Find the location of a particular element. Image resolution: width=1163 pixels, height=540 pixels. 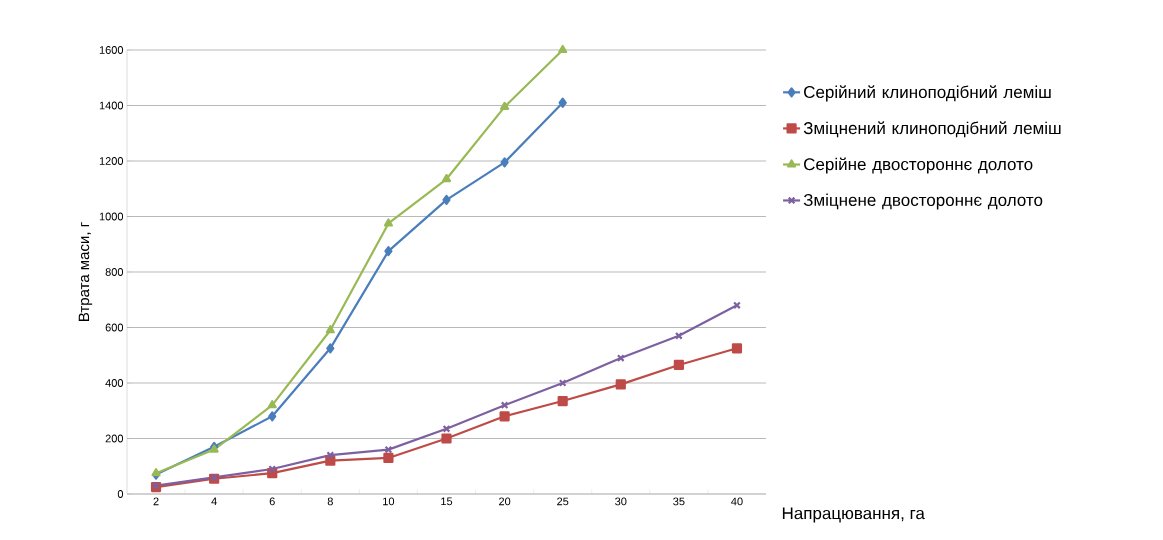

y-axis-title: Втрата маси, г is located at coordinates (85, 271).